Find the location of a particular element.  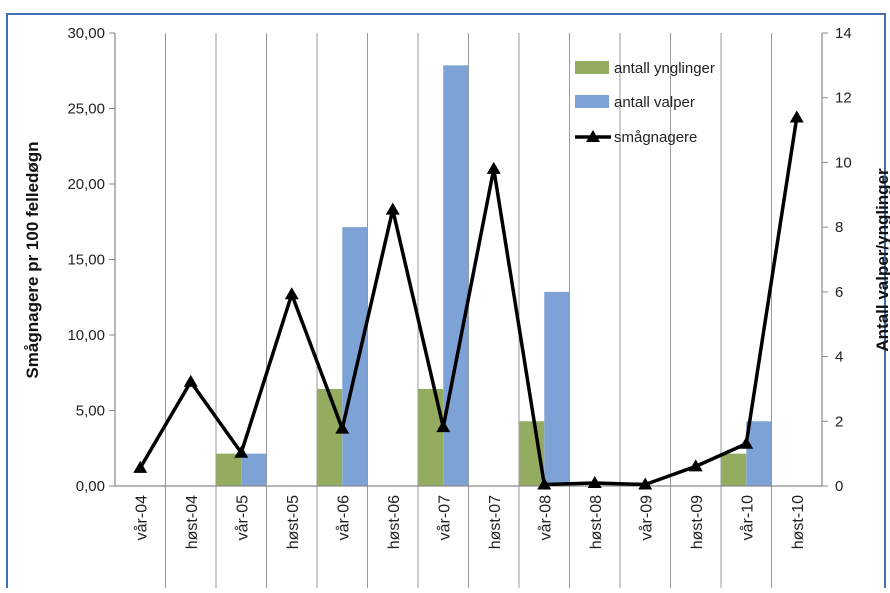

y-right-tick-label: 8 is located at coordinates (839, 227).